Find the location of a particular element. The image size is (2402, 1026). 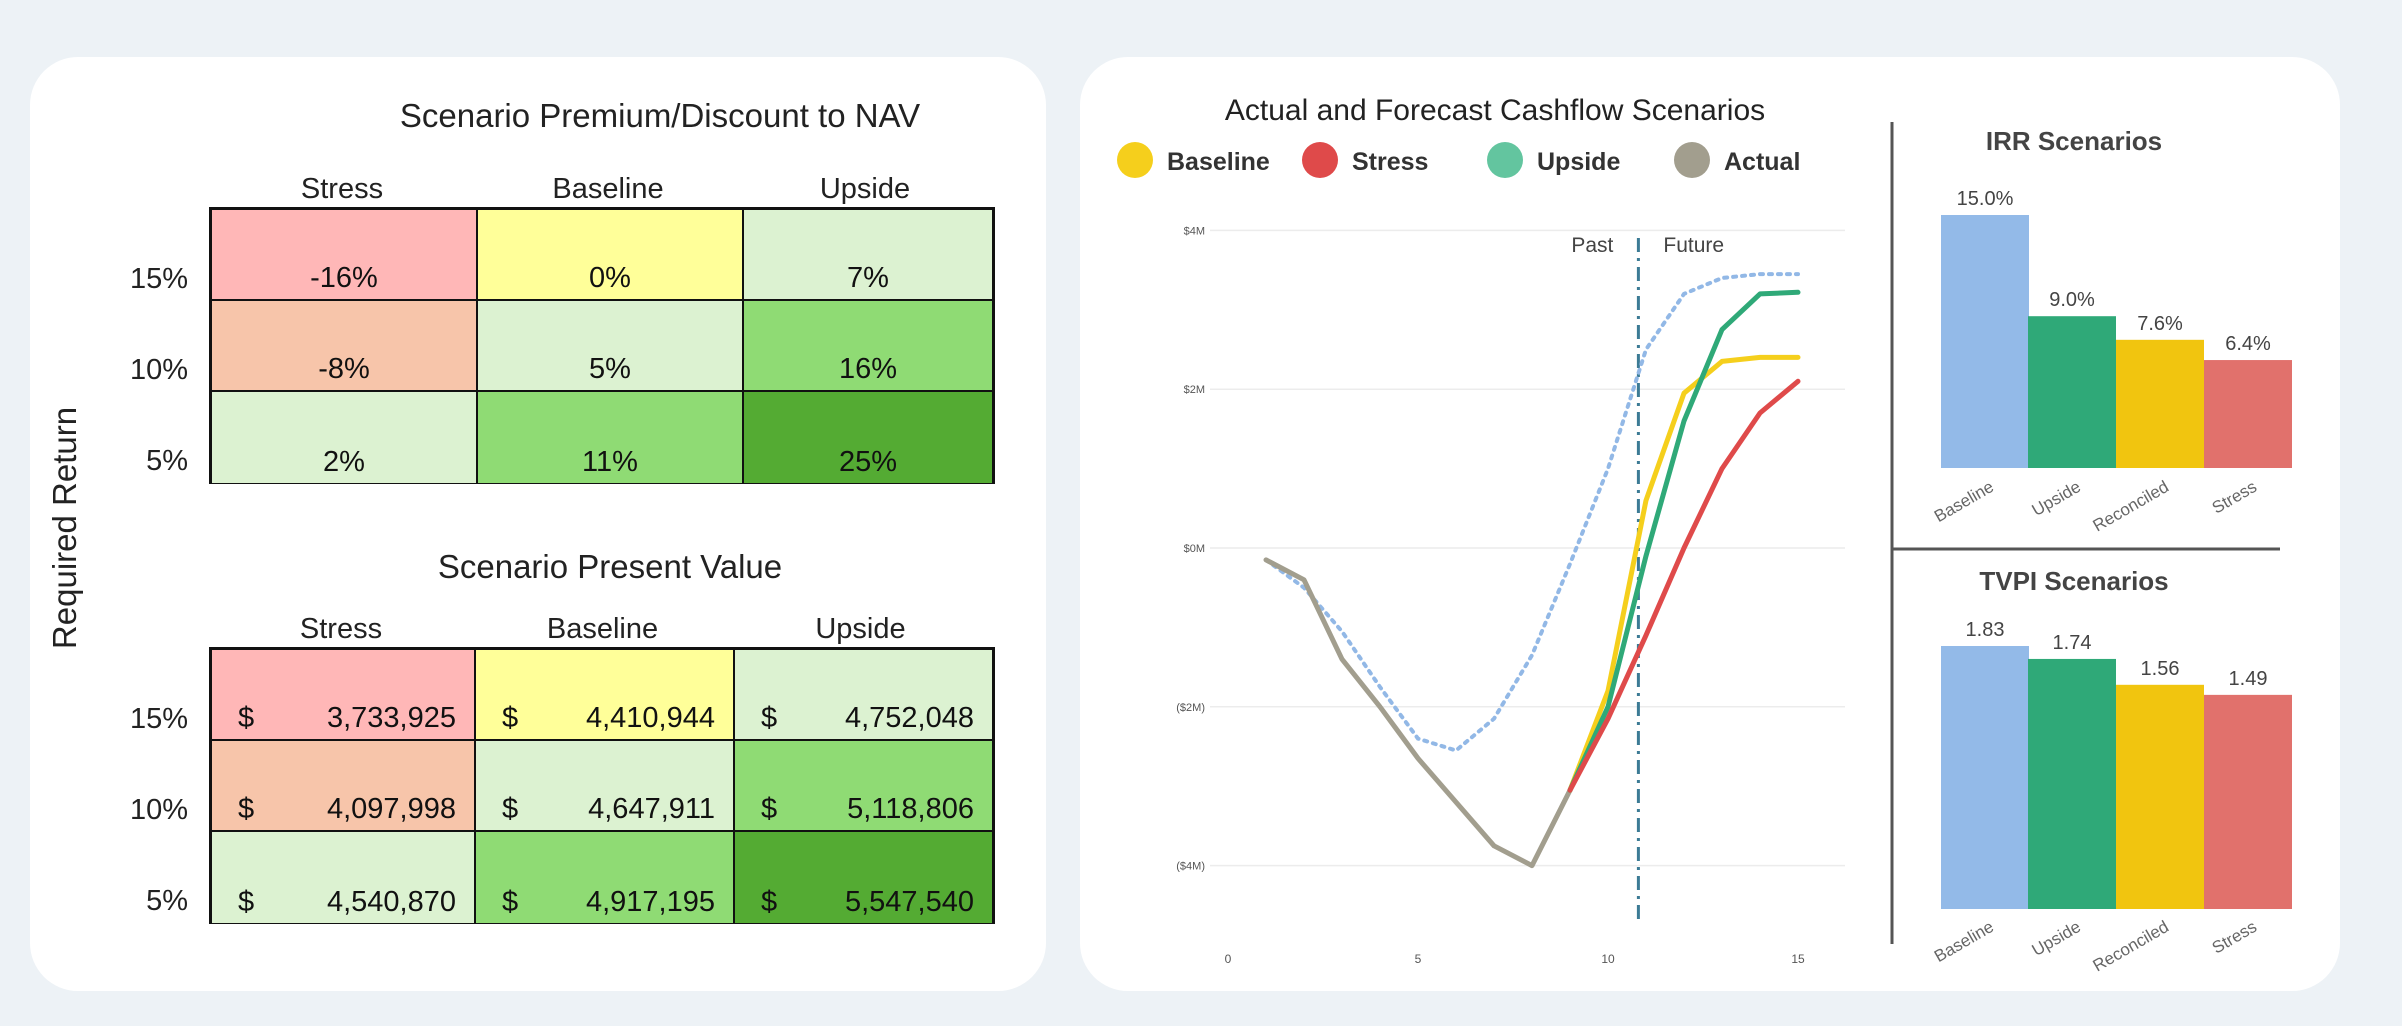

y-tick-label: ($4M) is located at coordinates (1190, 867).